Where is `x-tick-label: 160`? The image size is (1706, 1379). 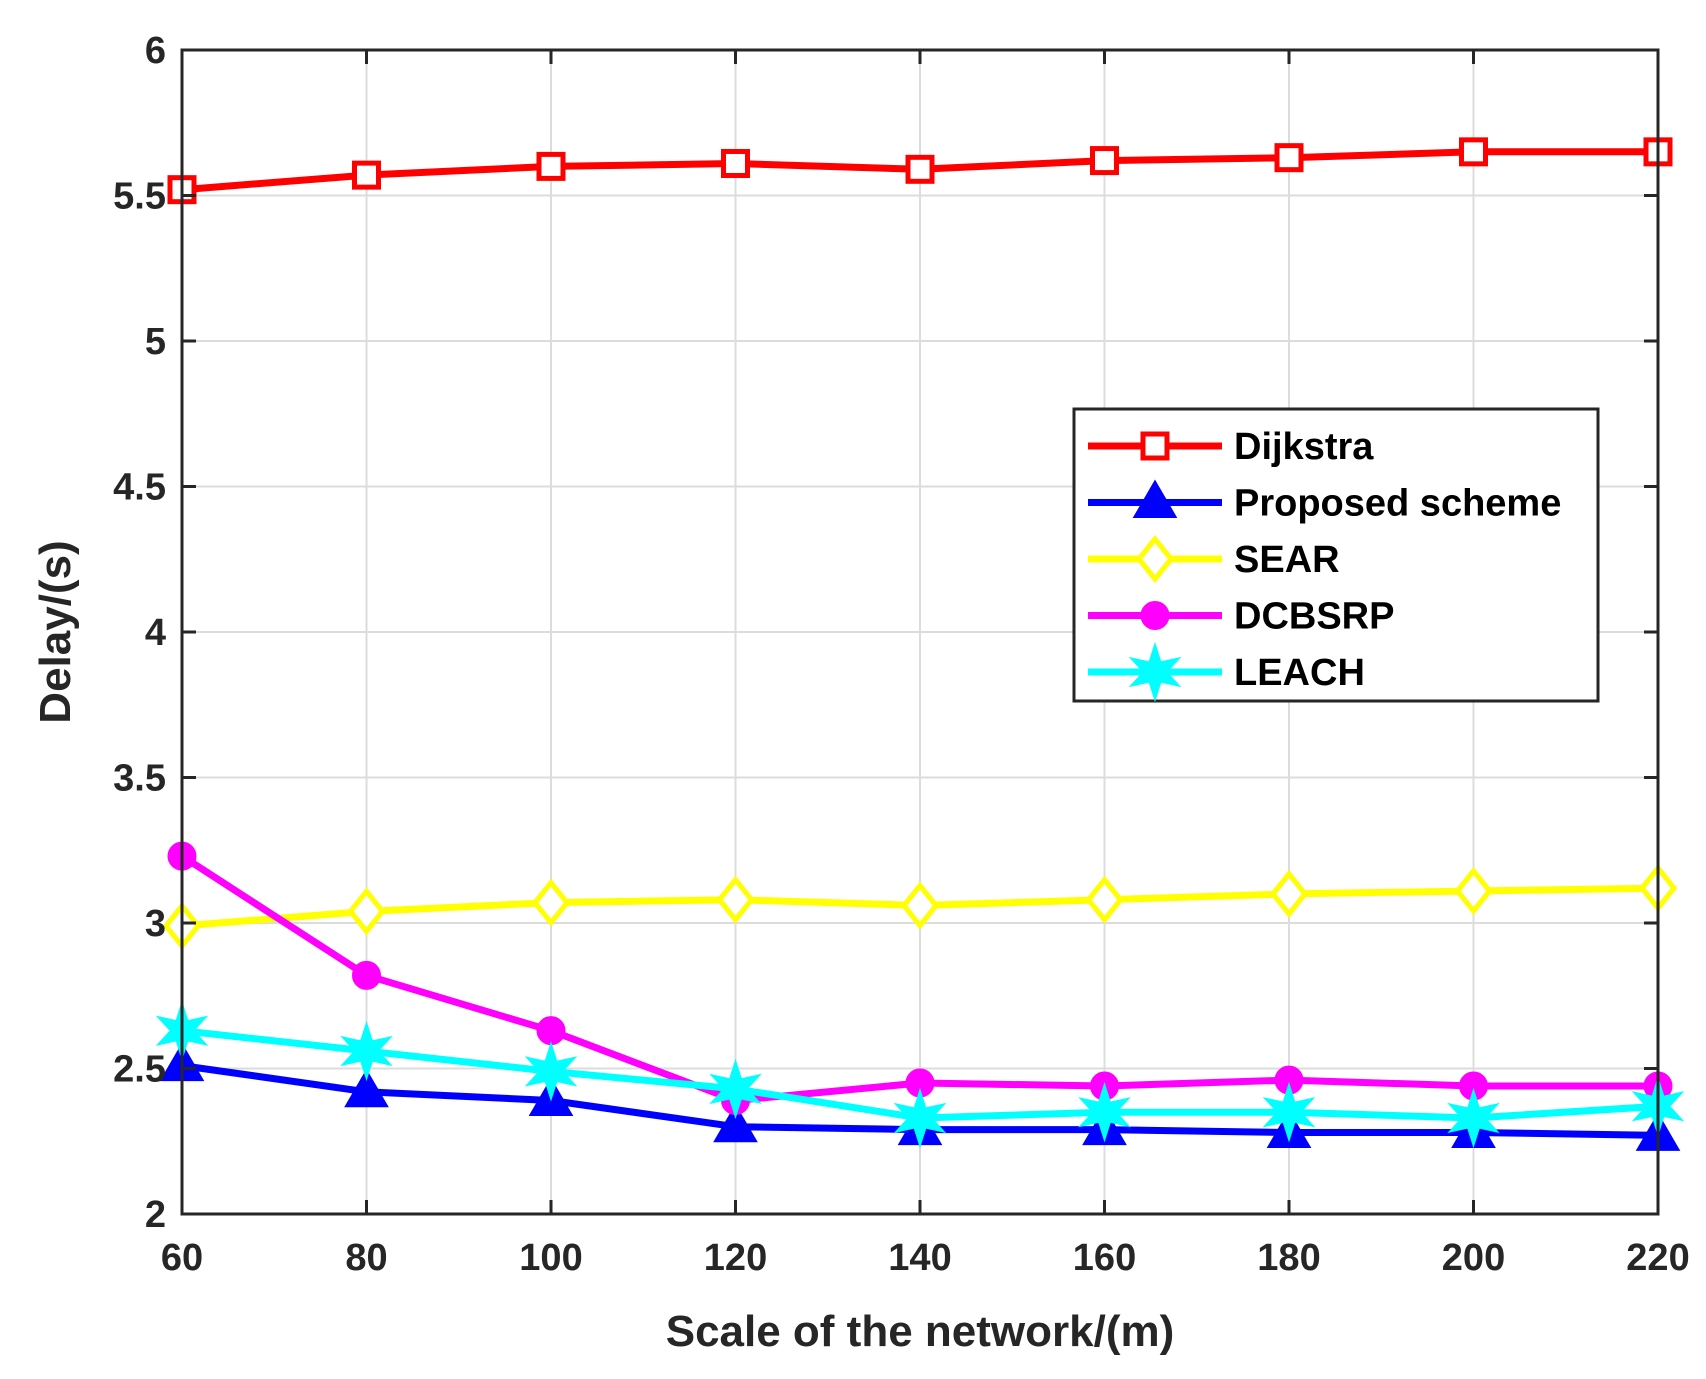 x-tick-label: 160 is located at coordinates (1104, 1258).